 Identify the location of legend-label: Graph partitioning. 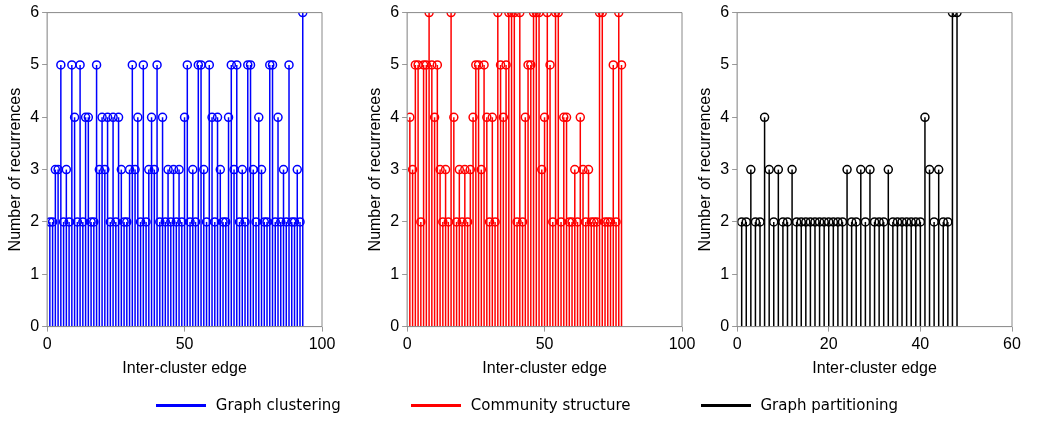
(829, 405).